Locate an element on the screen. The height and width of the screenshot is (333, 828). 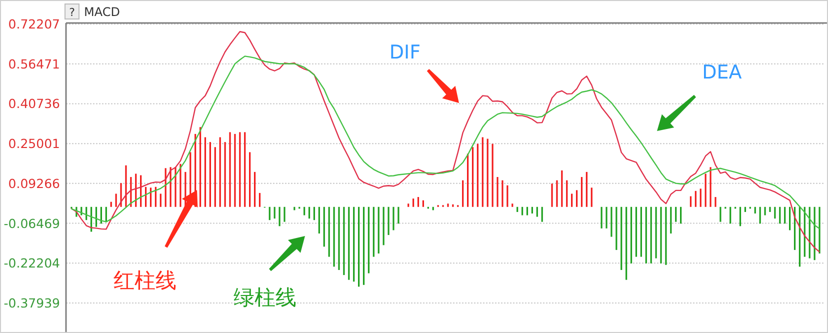
y-tick-label: 0.40736 is located at coordinates (34, 104).